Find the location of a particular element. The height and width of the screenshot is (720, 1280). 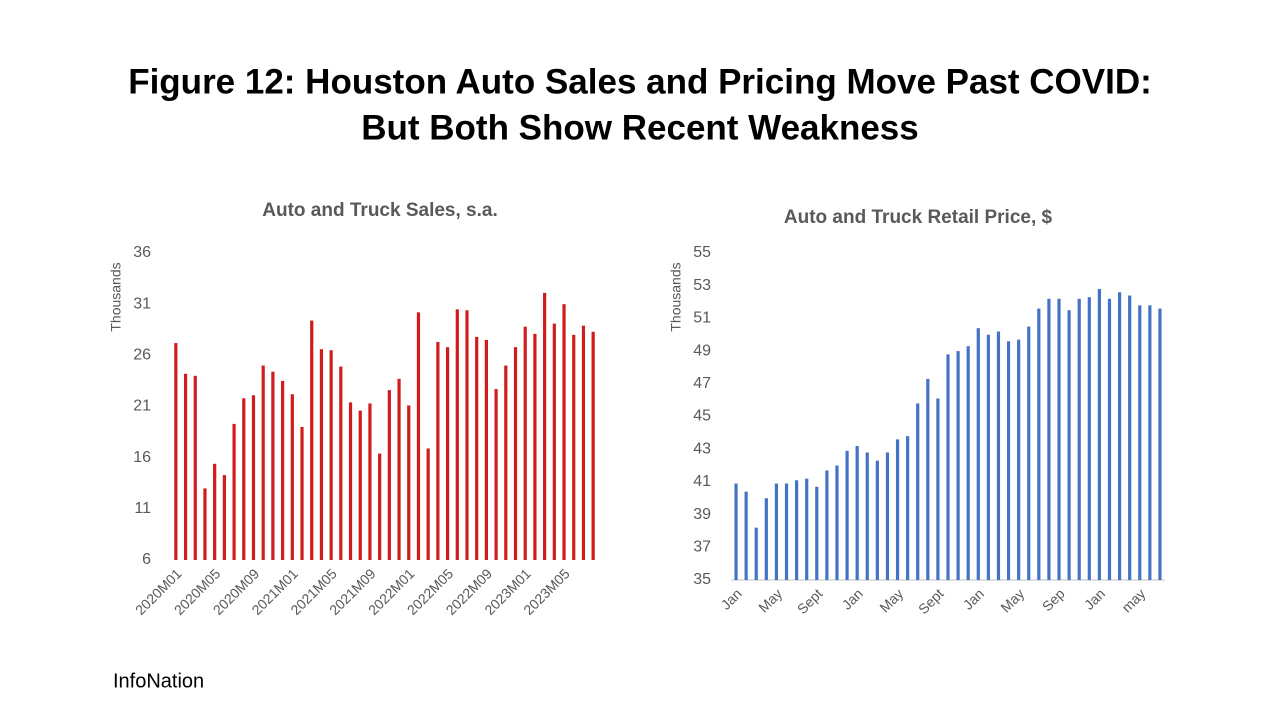

y-tick-label: 31 is located at coordinates (142, 303).